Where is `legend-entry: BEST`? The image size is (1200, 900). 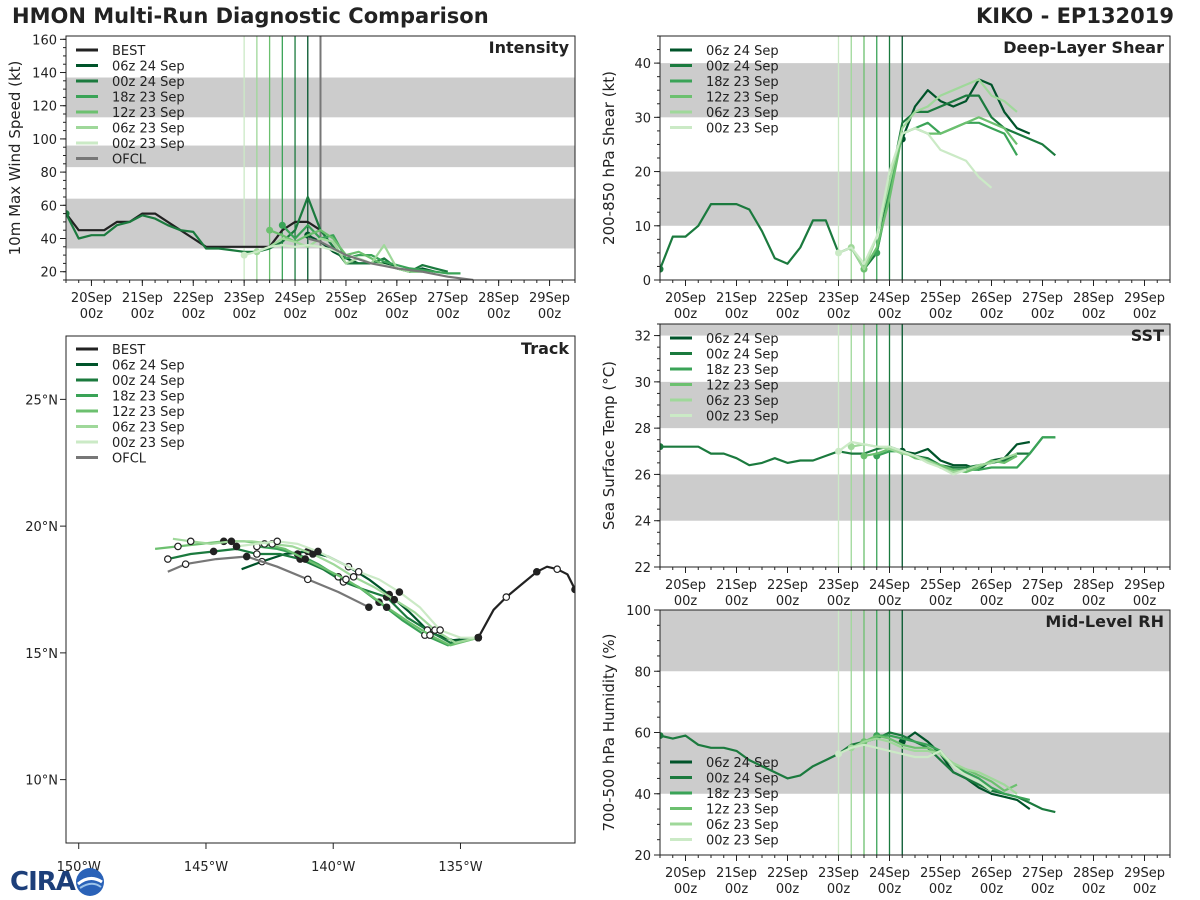
legend-entry: BEST is located at coordinates (128, 350).